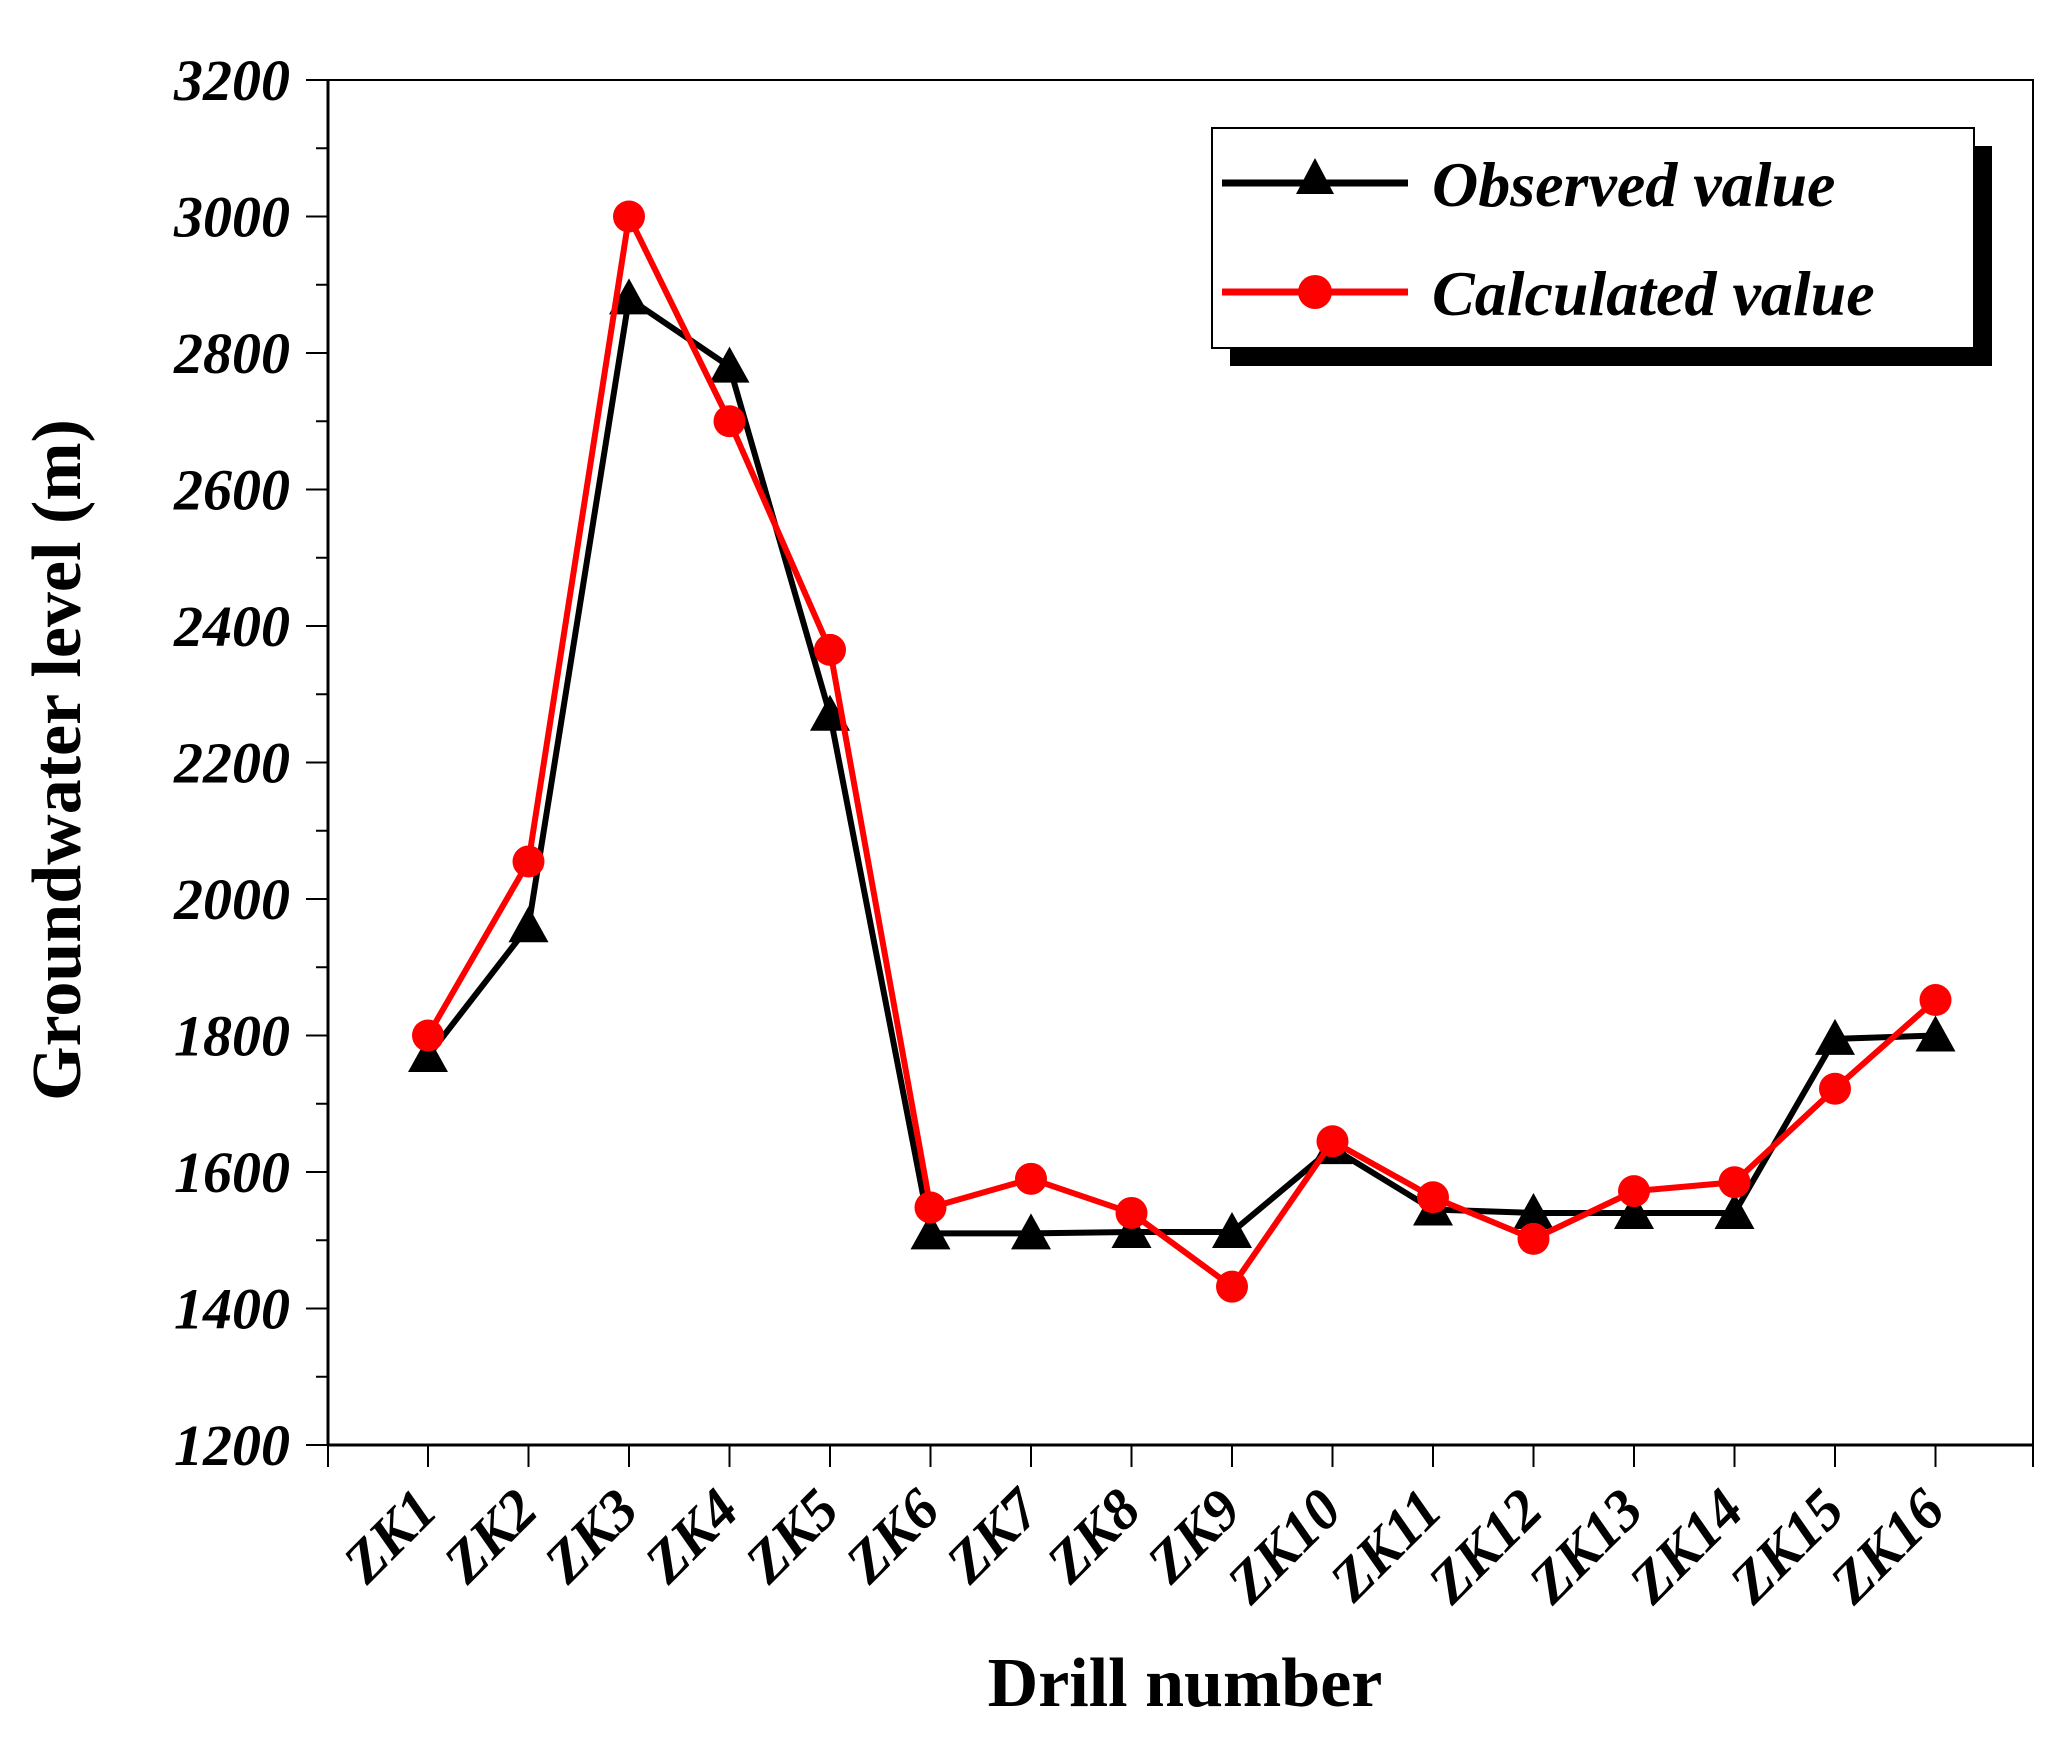 Image resolution: width=2063 pixels, height=1742 pixels. I want to click on legend-marker-calculated, so click(1315, 292).